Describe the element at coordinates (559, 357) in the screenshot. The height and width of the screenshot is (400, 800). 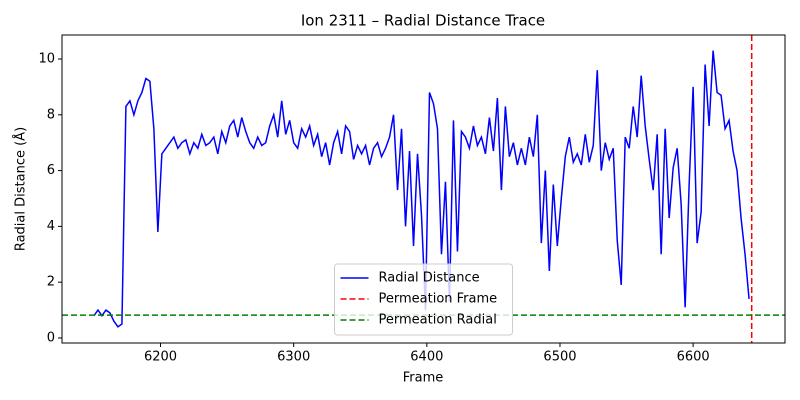
I see `x-tick-label: 6500` at that location.